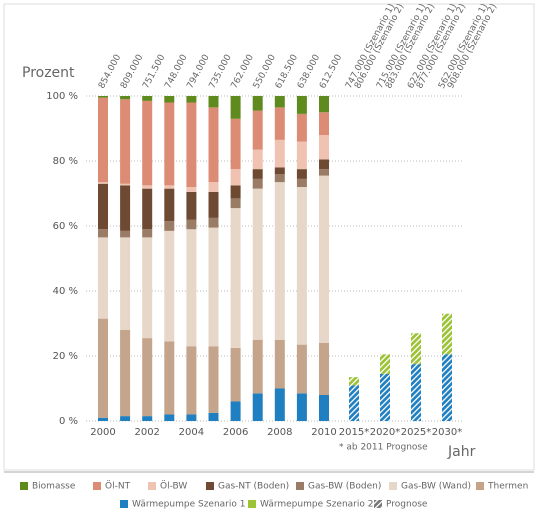 The height and width of the screenshot is (514, 538). Describe the element at coordinates (344, 487) in the screenshot. I see `legend-label: Gas-BW (Boden)` at that location.